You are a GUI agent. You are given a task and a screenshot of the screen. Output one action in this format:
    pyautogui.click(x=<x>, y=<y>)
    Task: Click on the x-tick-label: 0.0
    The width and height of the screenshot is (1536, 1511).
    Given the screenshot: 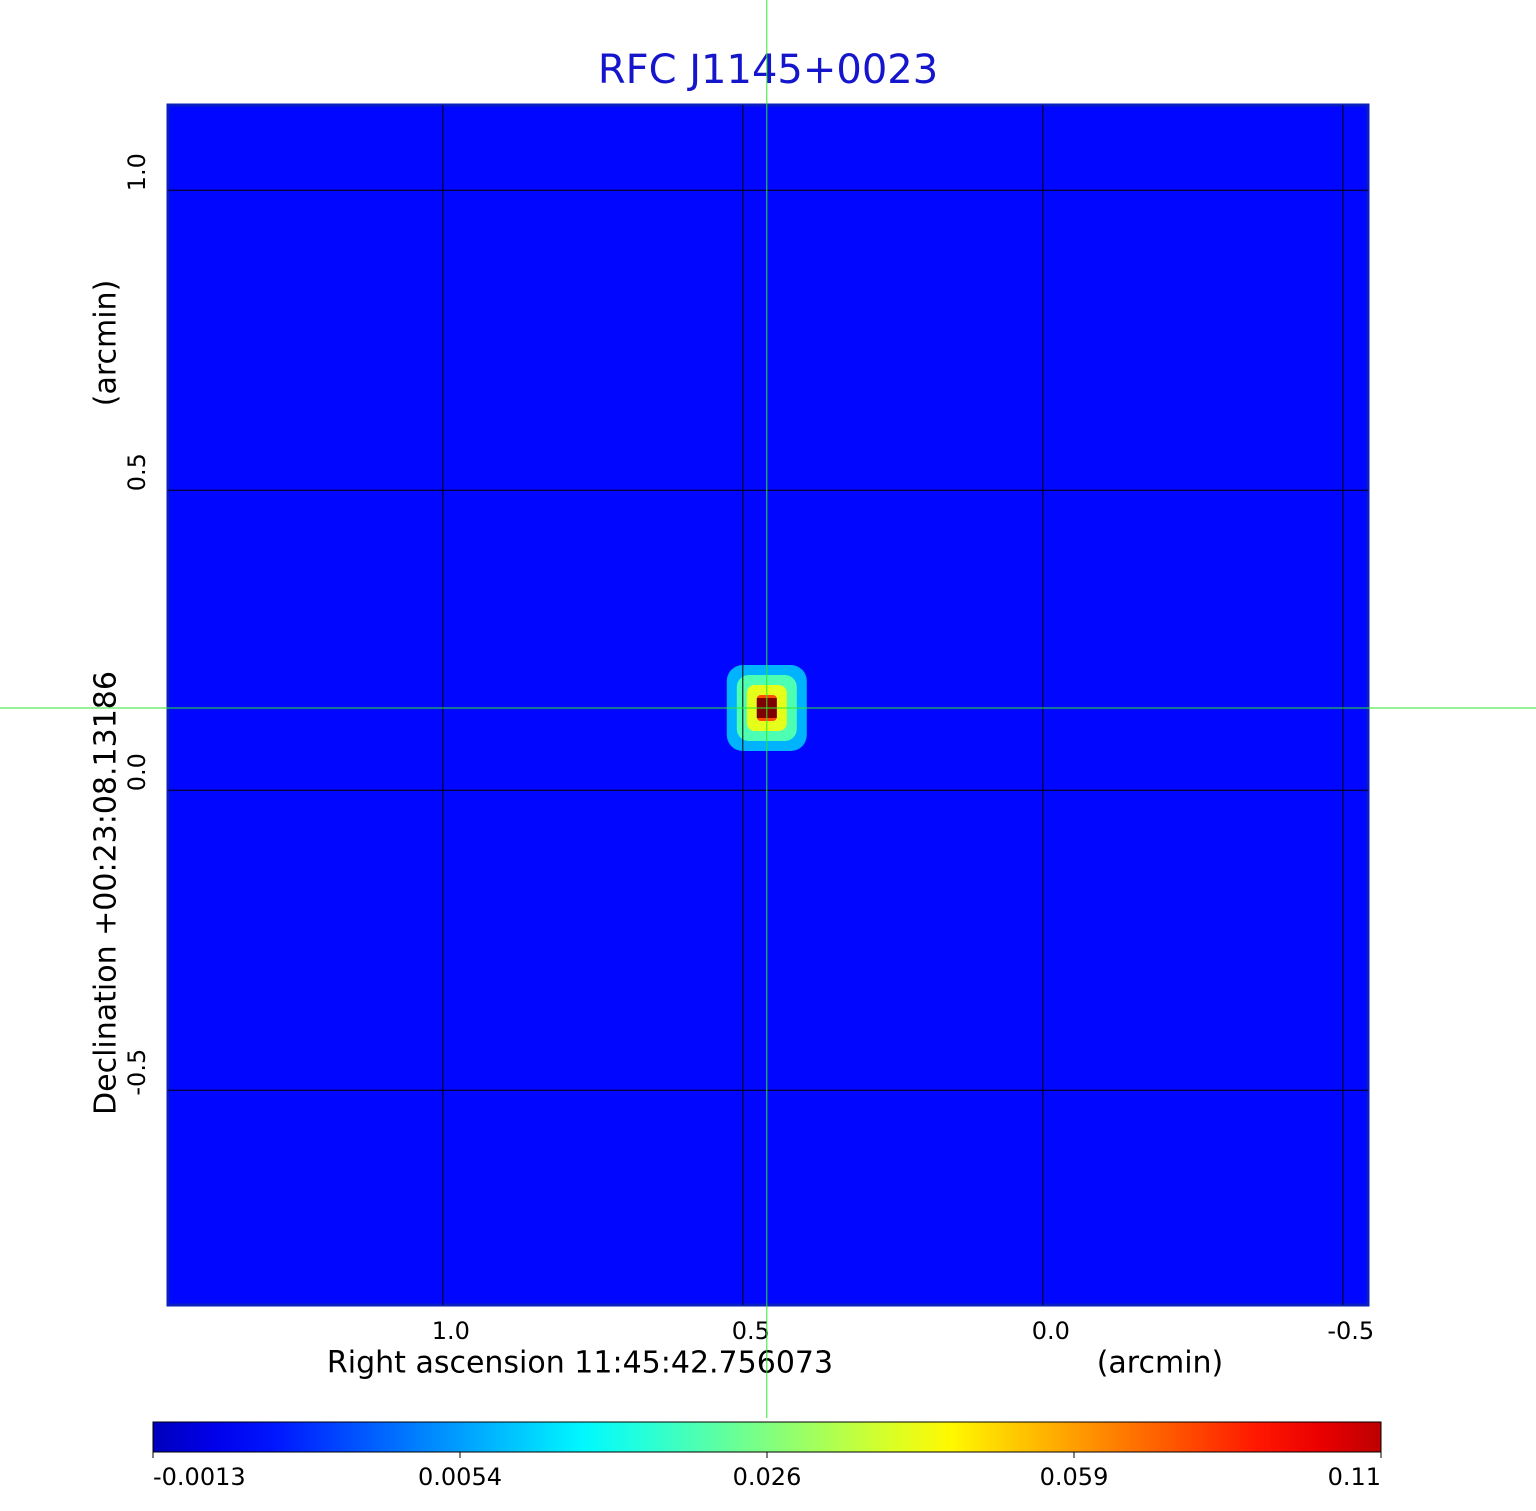 What is the action you would take?
    pyautogui.click(x=1051, y=1331)
    